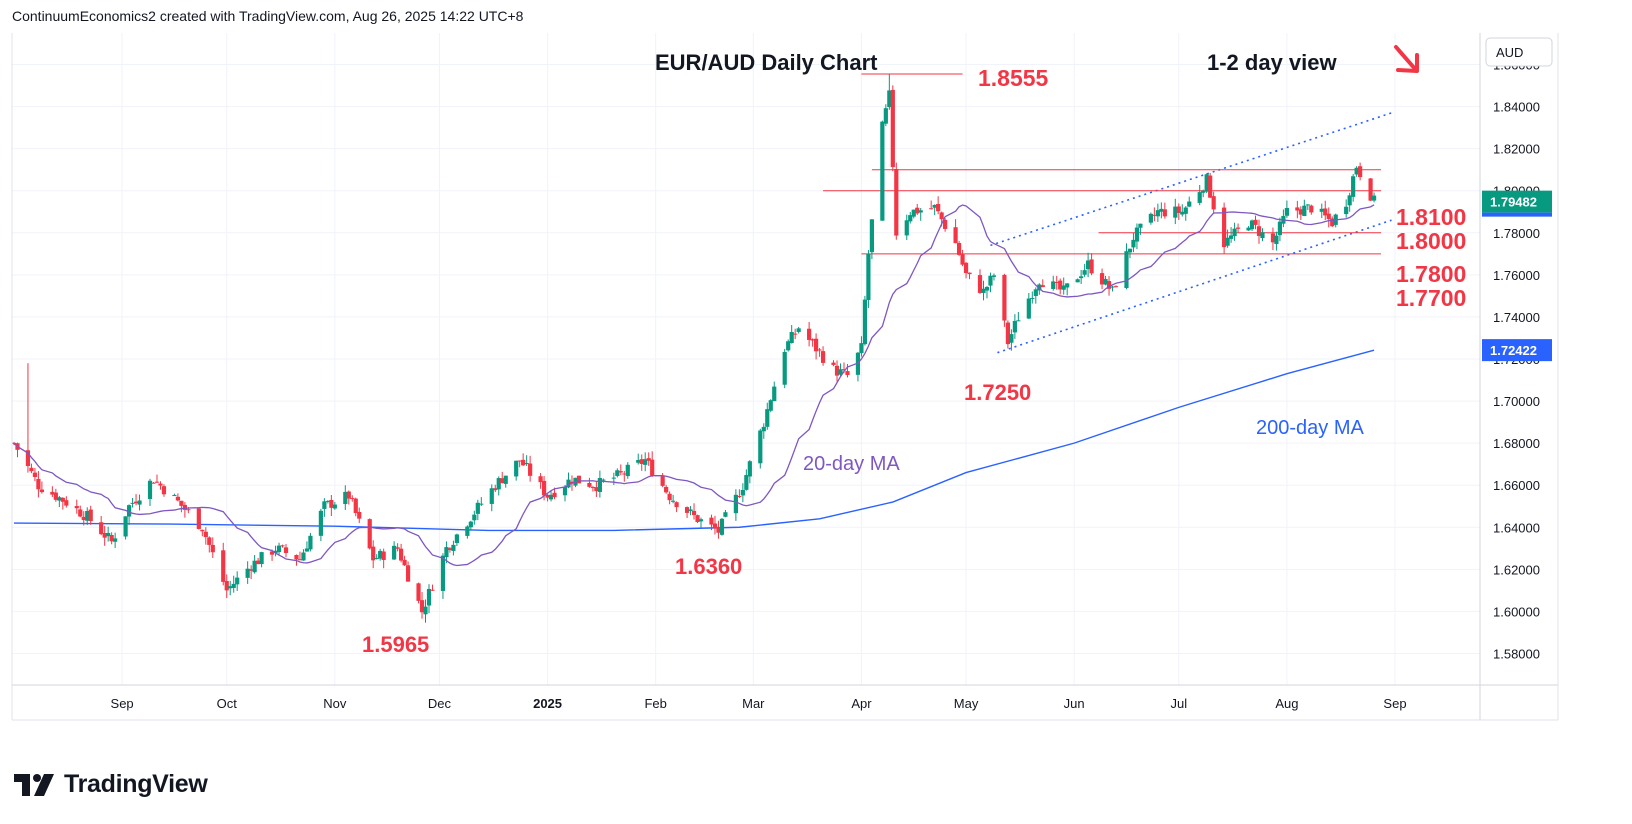 The height and width of the screenshot is (824, 1632). What do you see at coordinates (753, 703) in the screenshot?
I see `x-tick-label: Mar` at bounding box center [753, 703].